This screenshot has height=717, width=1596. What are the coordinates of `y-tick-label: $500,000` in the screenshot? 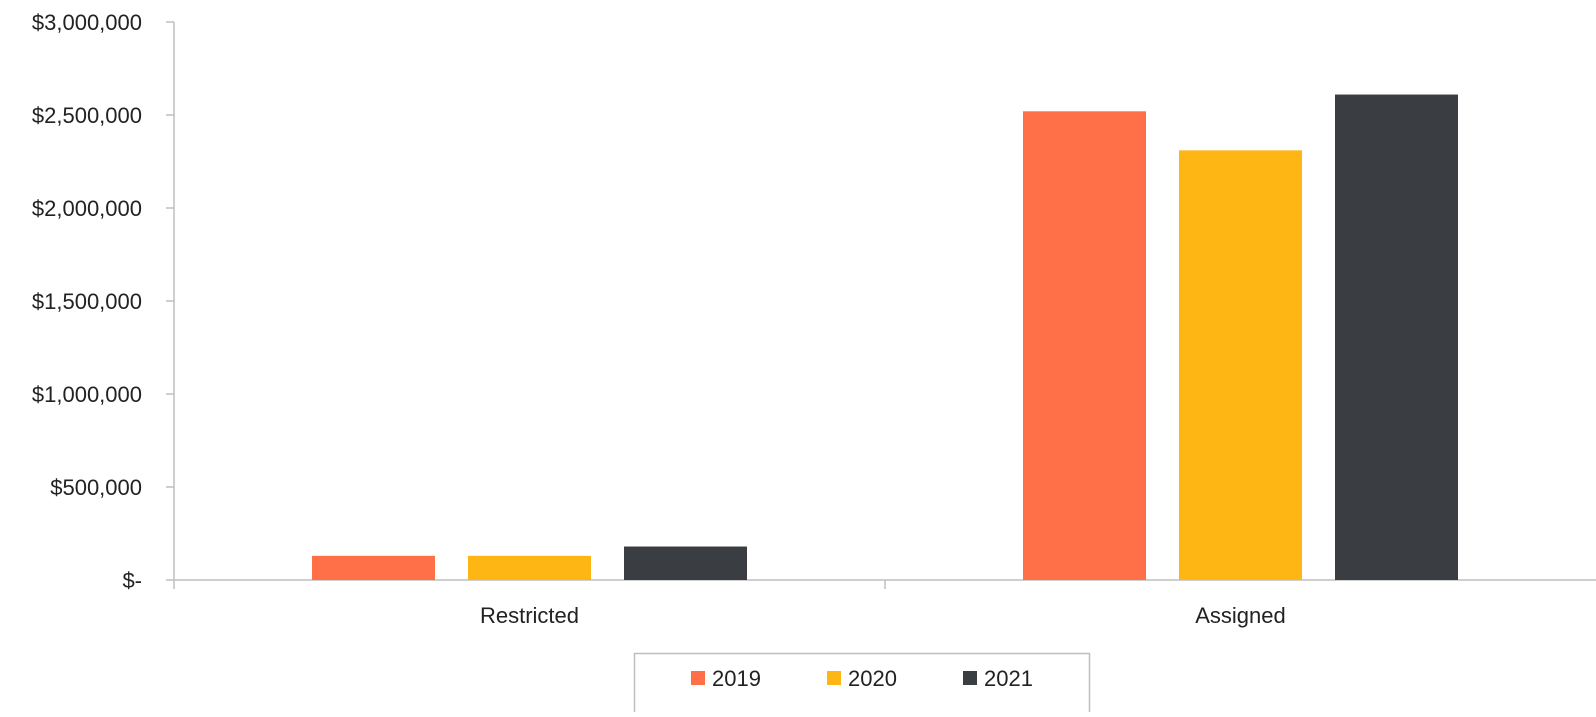 It's located at (96, 487).